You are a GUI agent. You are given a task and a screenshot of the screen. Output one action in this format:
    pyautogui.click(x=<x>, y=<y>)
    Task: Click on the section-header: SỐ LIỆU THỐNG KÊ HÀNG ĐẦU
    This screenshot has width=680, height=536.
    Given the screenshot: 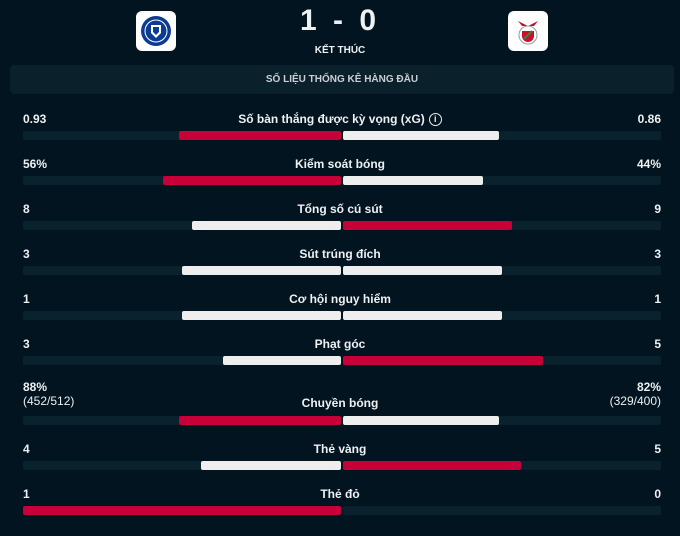 What is the action you would take?
    pyautogui.click(x=342, y=79)
    